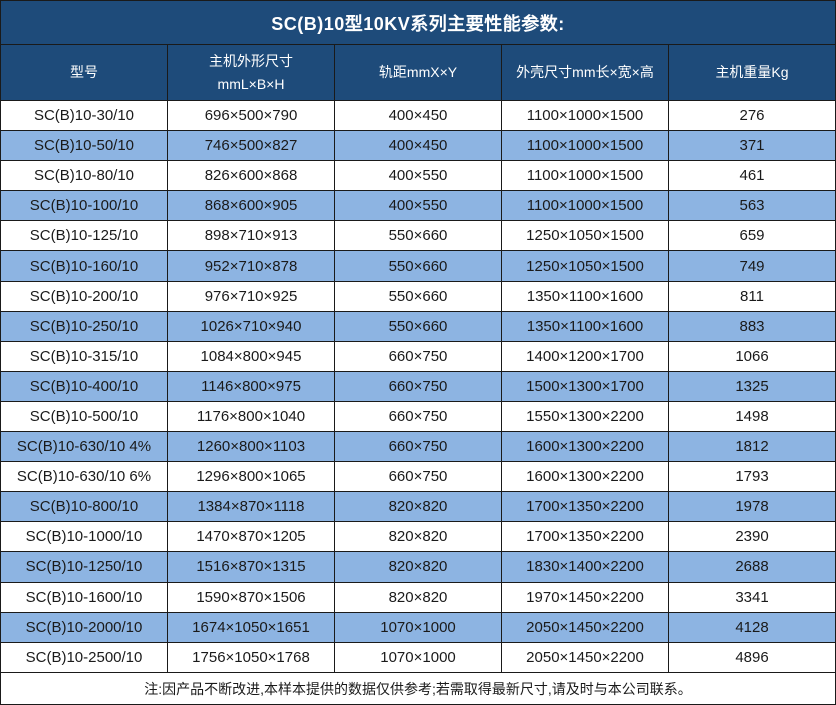  What do you see at coordinates (251, 206) in the screenshot?
I see `table-cell: 868×600×905` at bounding box center [251, 206].